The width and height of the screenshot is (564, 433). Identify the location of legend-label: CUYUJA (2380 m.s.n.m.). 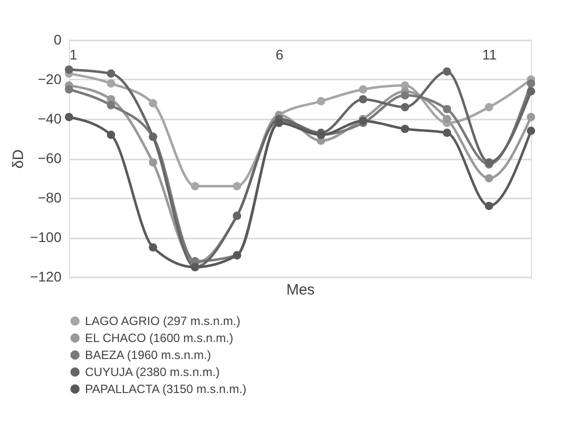
(152, 372).